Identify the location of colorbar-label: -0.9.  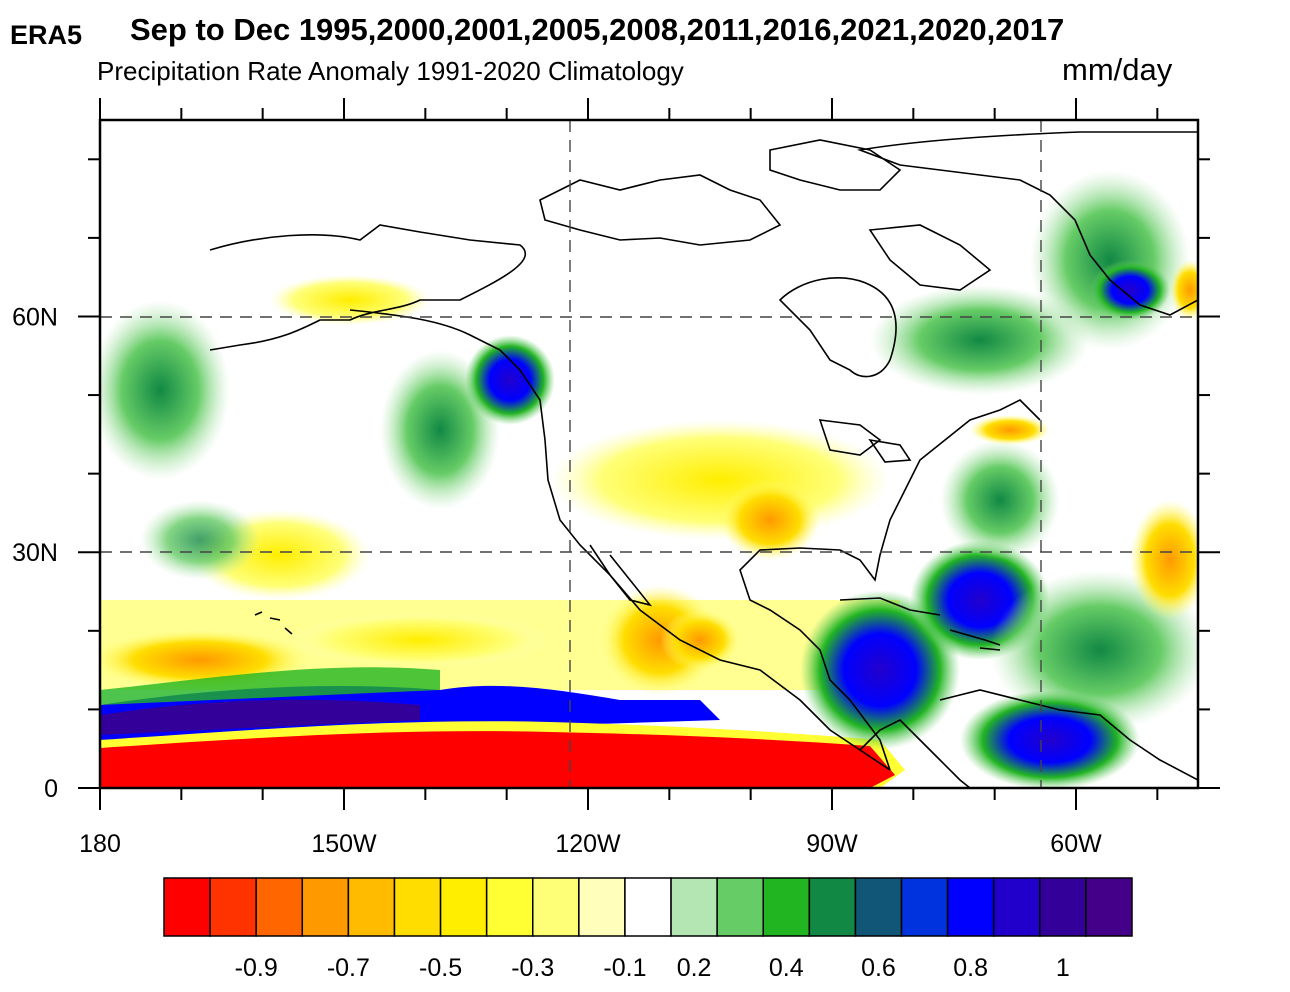
(256, 968).